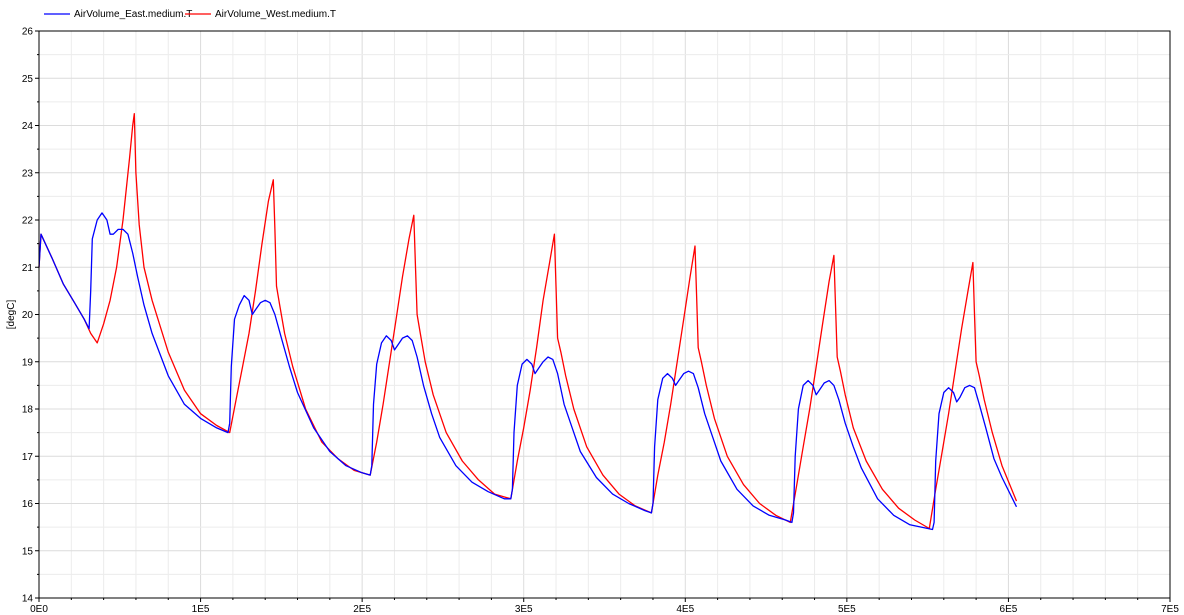 This screenshot has height=615, width=1184. I want to click on y-tick-label: 21, so click(28, 268).